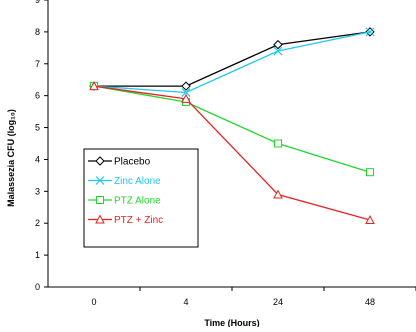 The height and width of the screenshot is (332, 416). Describe the element at coordinates (137, 201) in the screenshot. I see `legend-label-ptz-alone: PTZ Alone` at that location.